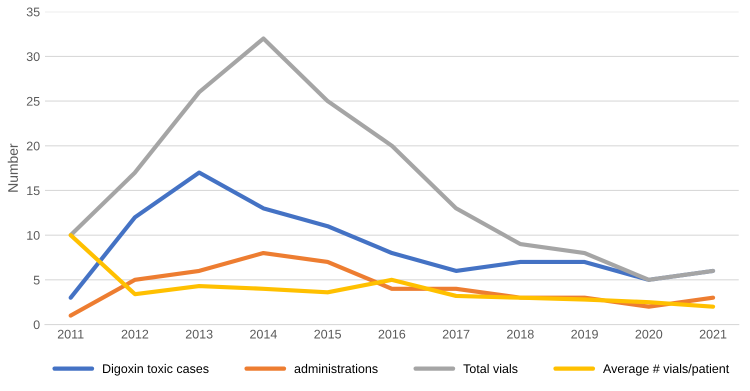 The image size is (750, 391). What do you see at coordinates (392, 334) in the screenshot?
I see `x-tick-label: 2016` at bounding box center [392, 334].